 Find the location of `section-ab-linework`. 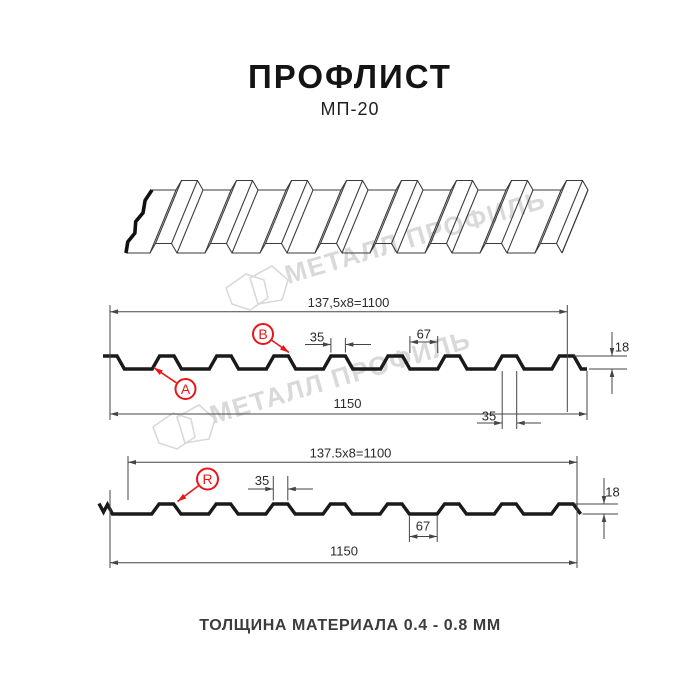

section-ab-linework is located at coordinates (365, 367).